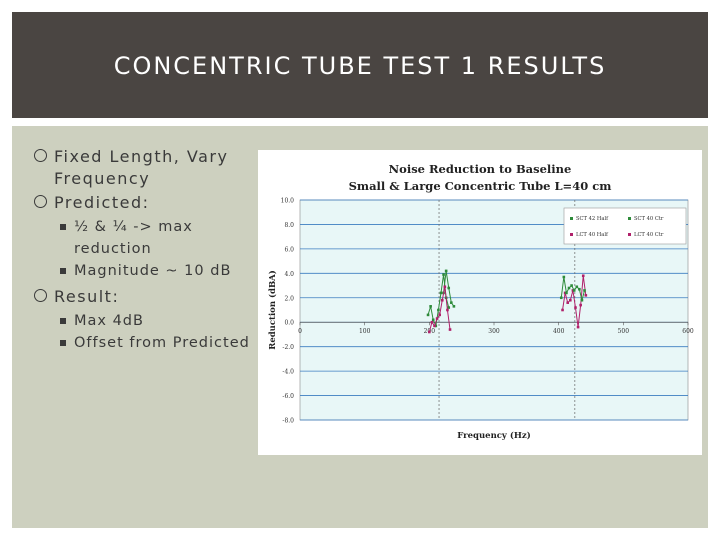 Image resolution: width=720 pixels, height=540 pixels. Describe the element at coordinates (288, 201) in the screenshot. I see `y-tick-label: 10.0` at that location.